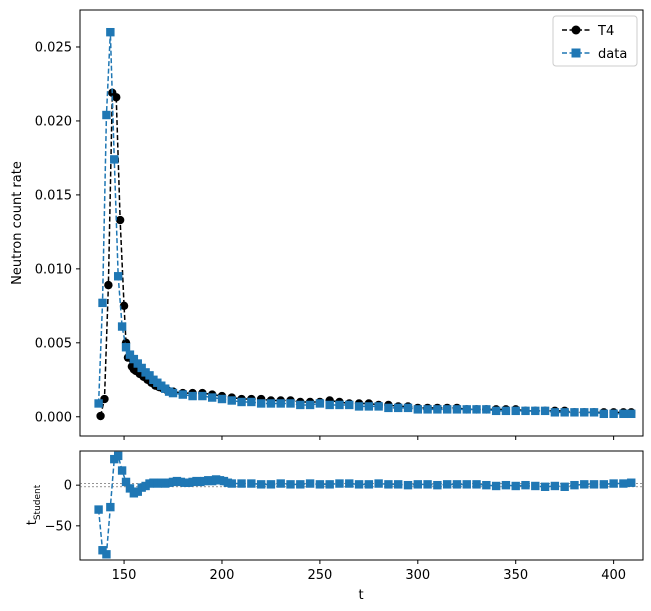  What do you see at coordinates (17, 223) in the screenshot?
I see `top-ylabel: Neutron count rate` at bounding box center [17, 223].